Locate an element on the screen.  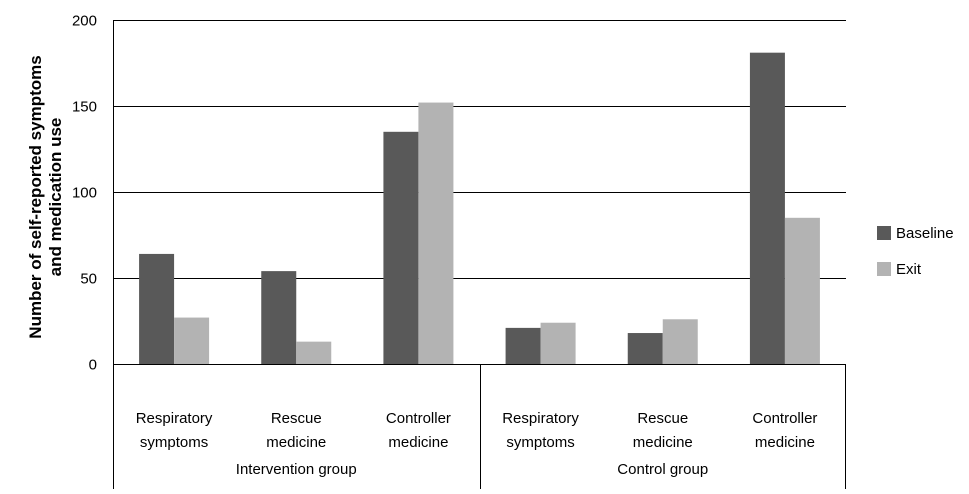
legend-label-exit: Exit is located at coordinates (909, 269).